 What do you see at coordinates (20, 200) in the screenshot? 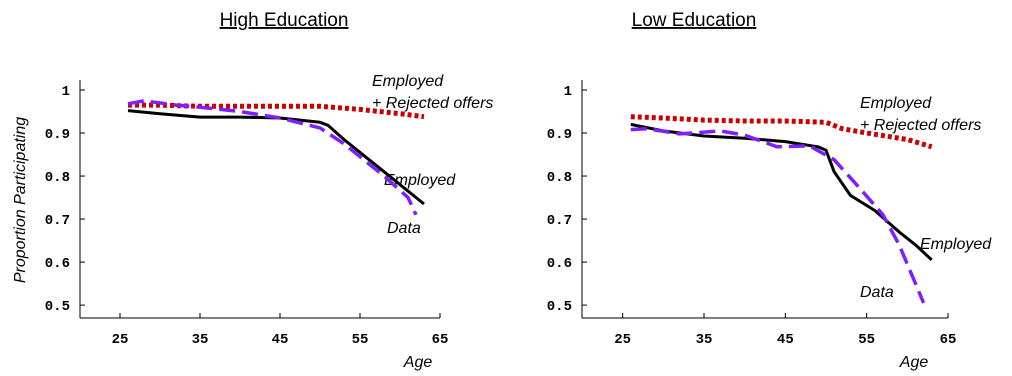
I see `y-axis-label: Proportion Participating` at bounding box center [20, 200].